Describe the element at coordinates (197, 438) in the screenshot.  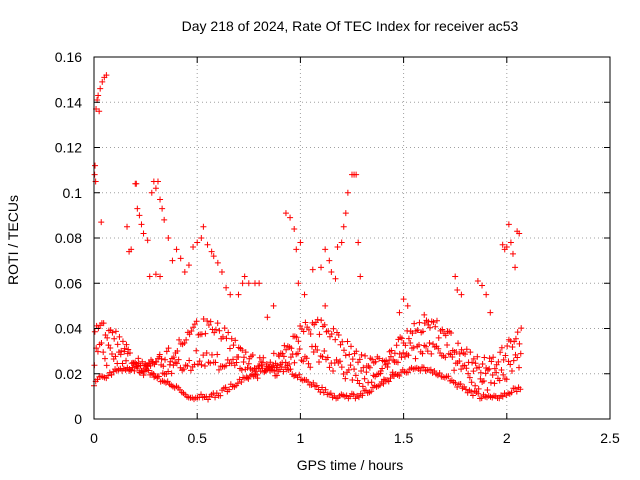
I see `x-tick-label: 0.5` at that location.